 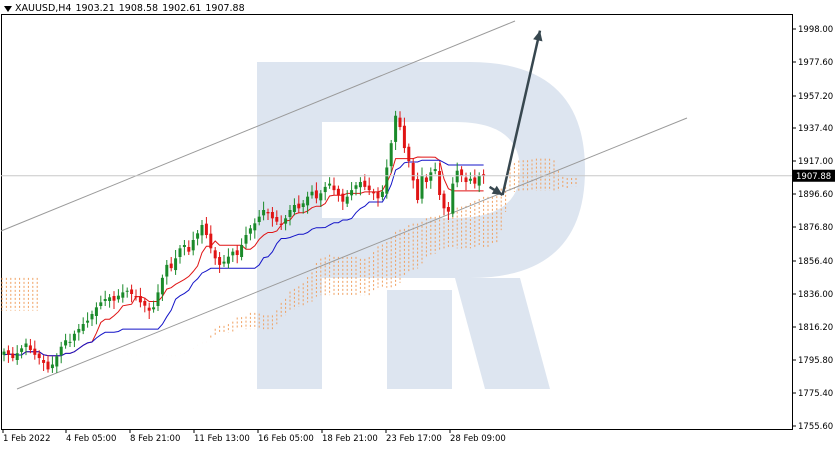 What do you see at coordinates (225, 8) in the screenshot?
I see `close-value: 1907.88` at bounding box center [225, 8].